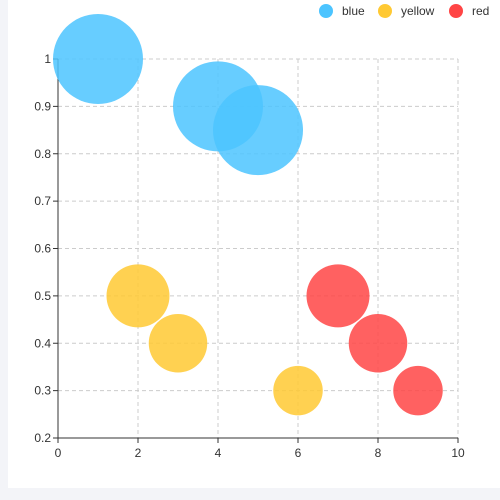 This screenshot has width=500, height=500. What do you see at coordinates (42, 391) in the screenshot?
I see `y-tick-label: 0.3` at bounding box center [42, 391].